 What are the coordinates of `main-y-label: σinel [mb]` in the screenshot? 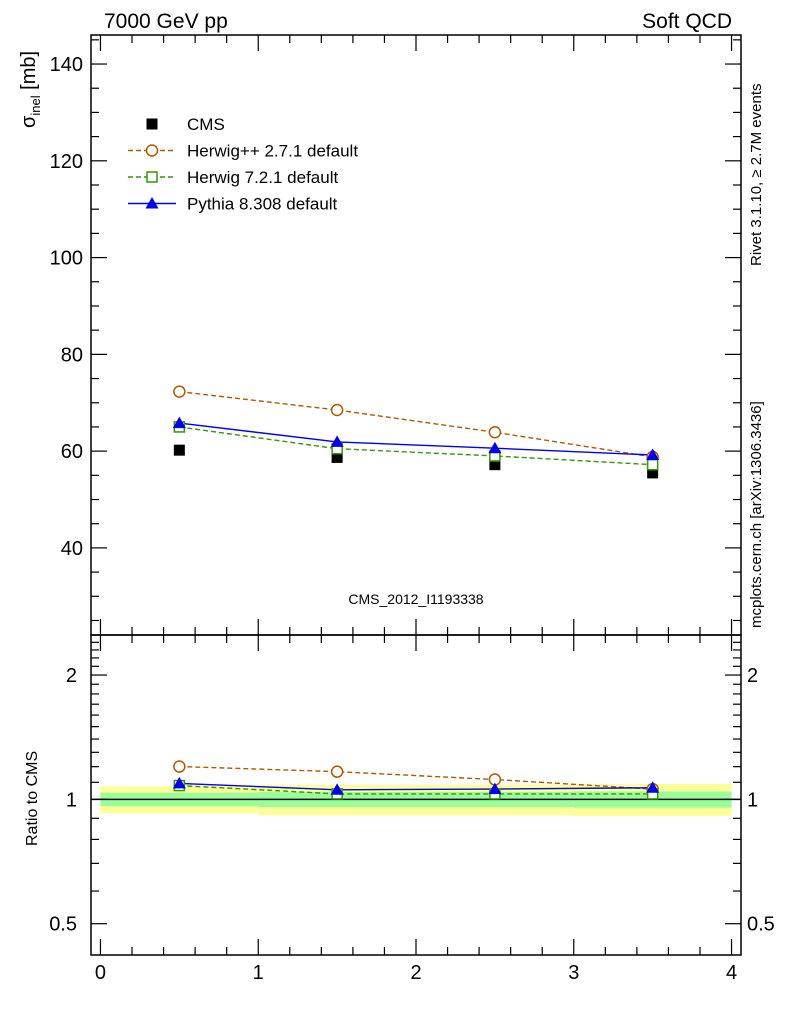 It's located at (30, 89).